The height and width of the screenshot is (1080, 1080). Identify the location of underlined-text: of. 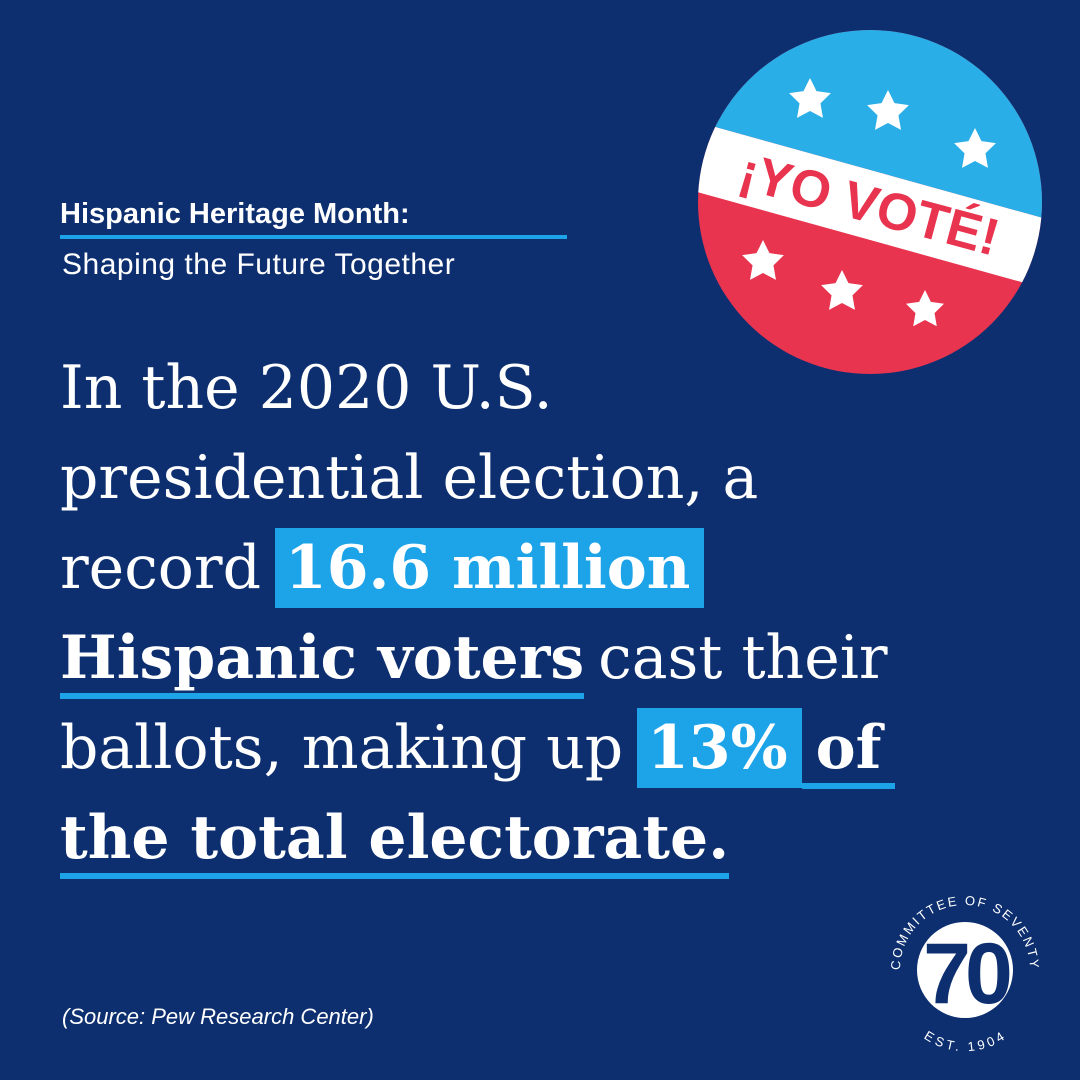
(848, 751).